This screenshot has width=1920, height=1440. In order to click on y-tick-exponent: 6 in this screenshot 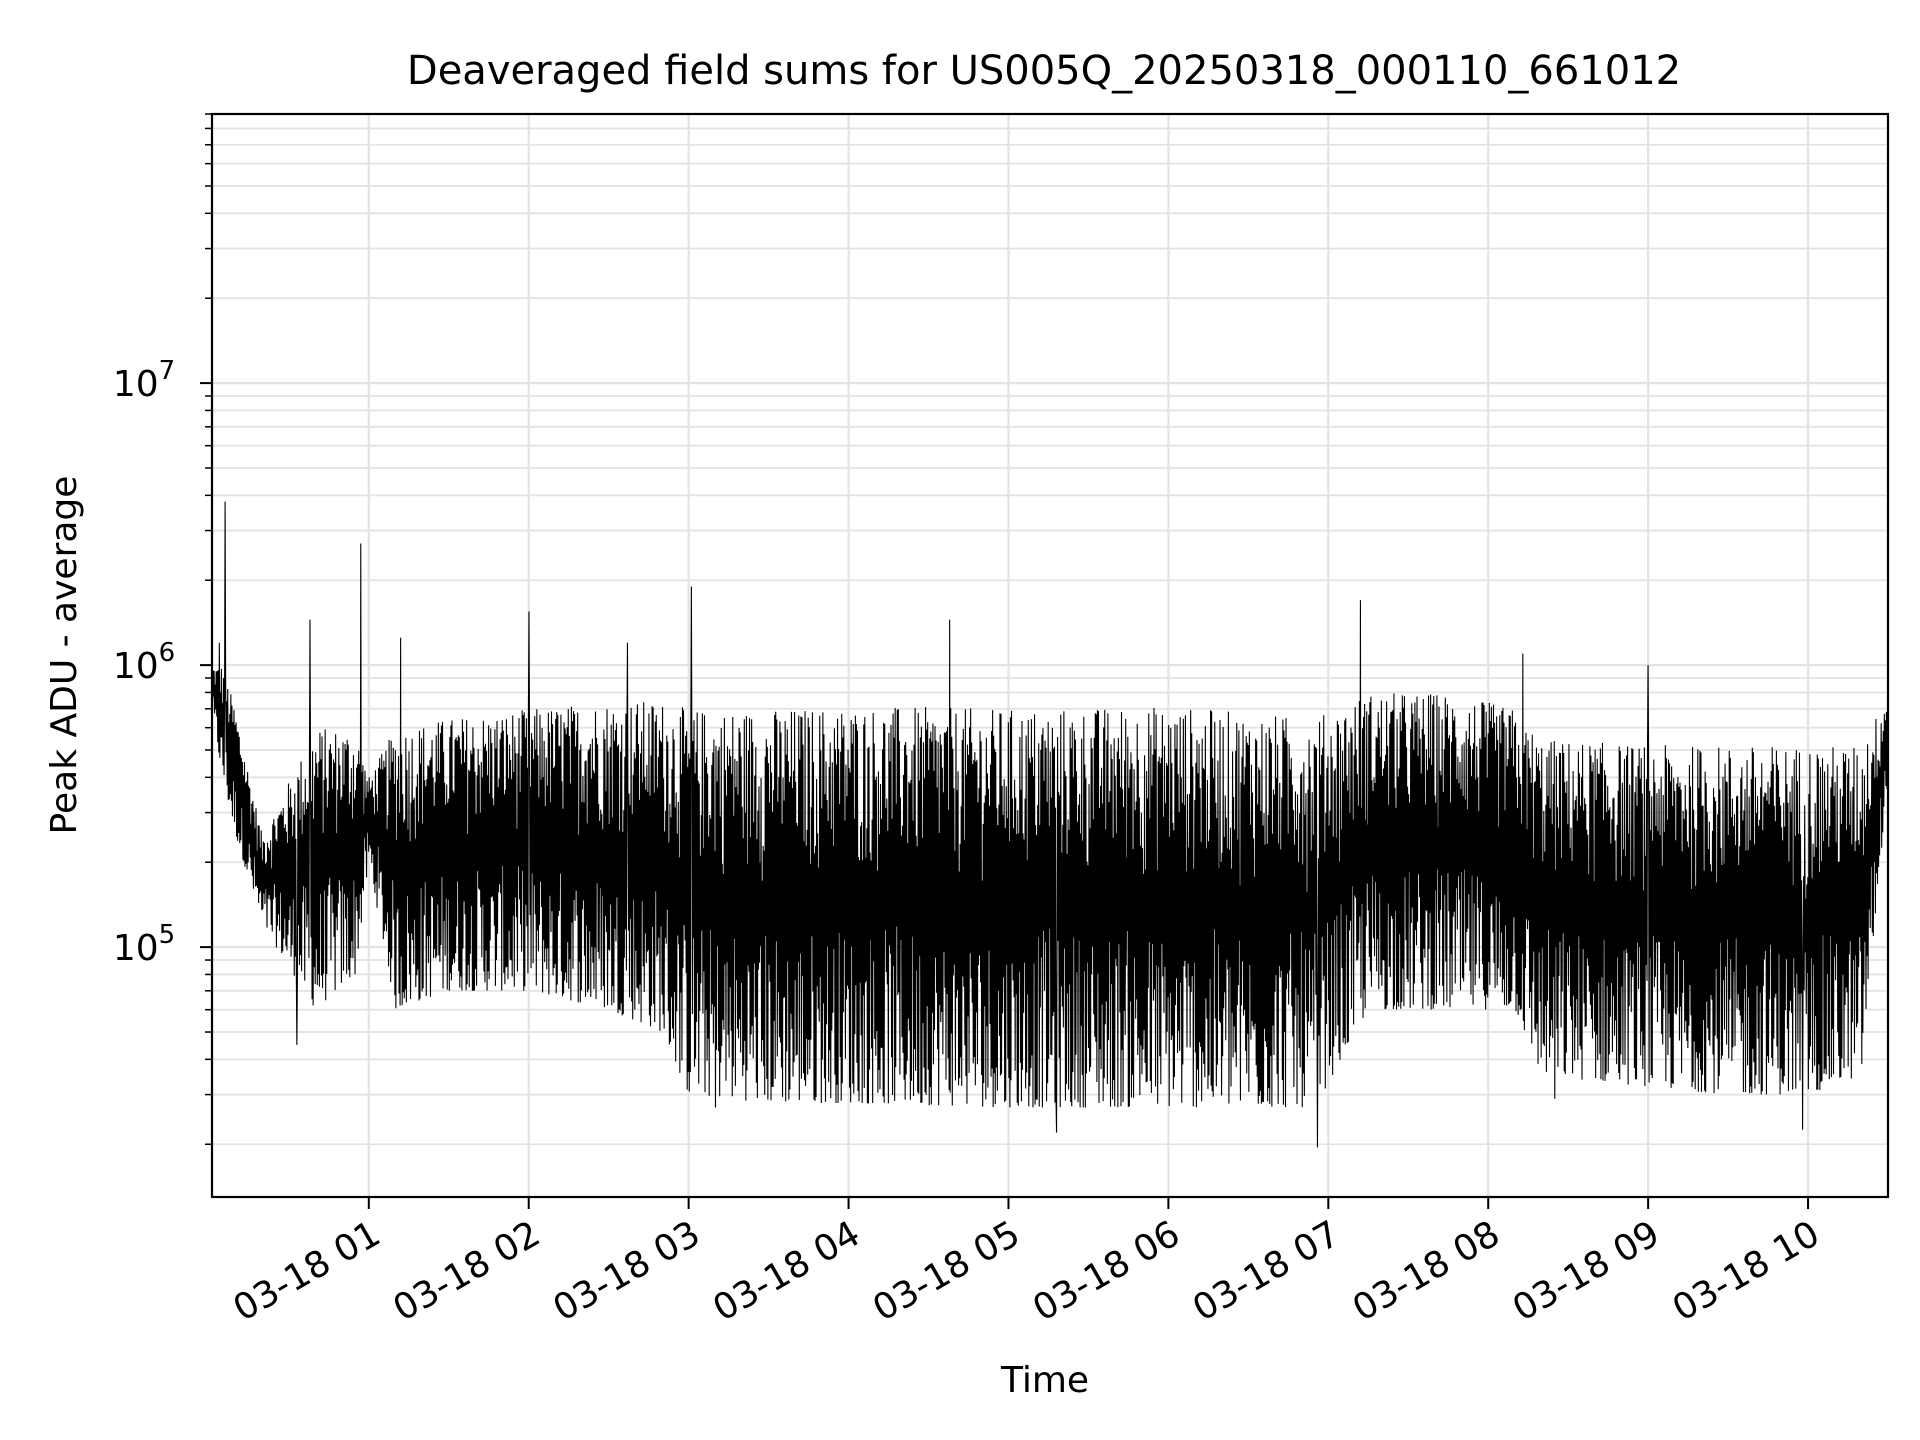, I will do `click(167, 653)`.